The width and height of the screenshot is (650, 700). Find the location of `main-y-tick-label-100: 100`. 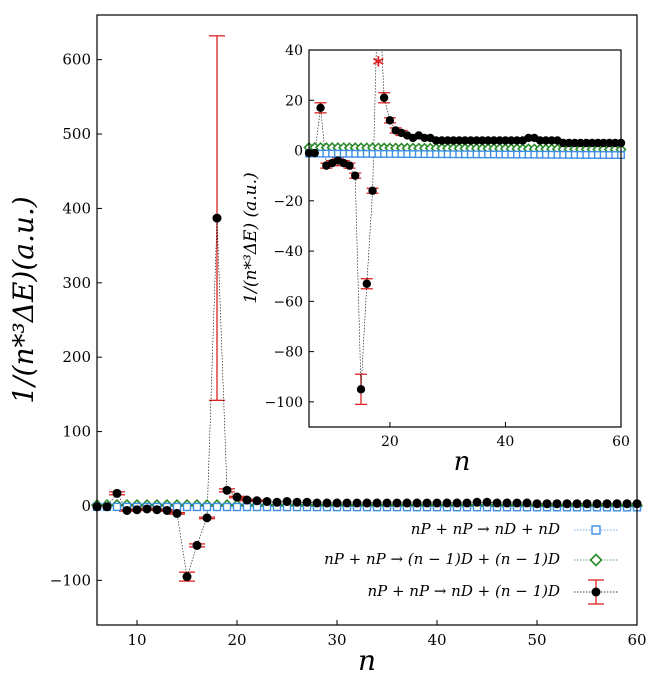

main-y-tick-label-100: 100 is located at coordinates (76, 432).